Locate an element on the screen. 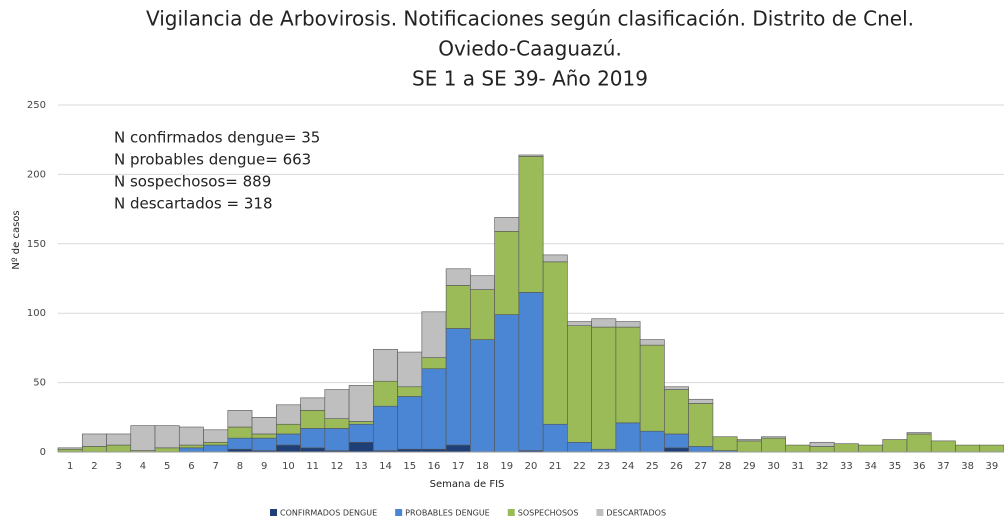  x-tick-label: 35 is located at coordinates (894, 466).